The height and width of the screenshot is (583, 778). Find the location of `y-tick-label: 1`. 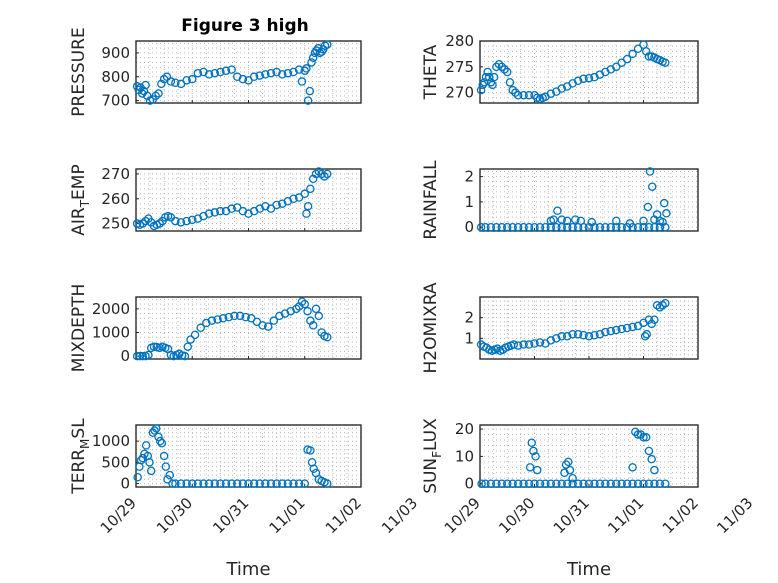

y-tick-label: 1 is located at coordinates (469, 338).